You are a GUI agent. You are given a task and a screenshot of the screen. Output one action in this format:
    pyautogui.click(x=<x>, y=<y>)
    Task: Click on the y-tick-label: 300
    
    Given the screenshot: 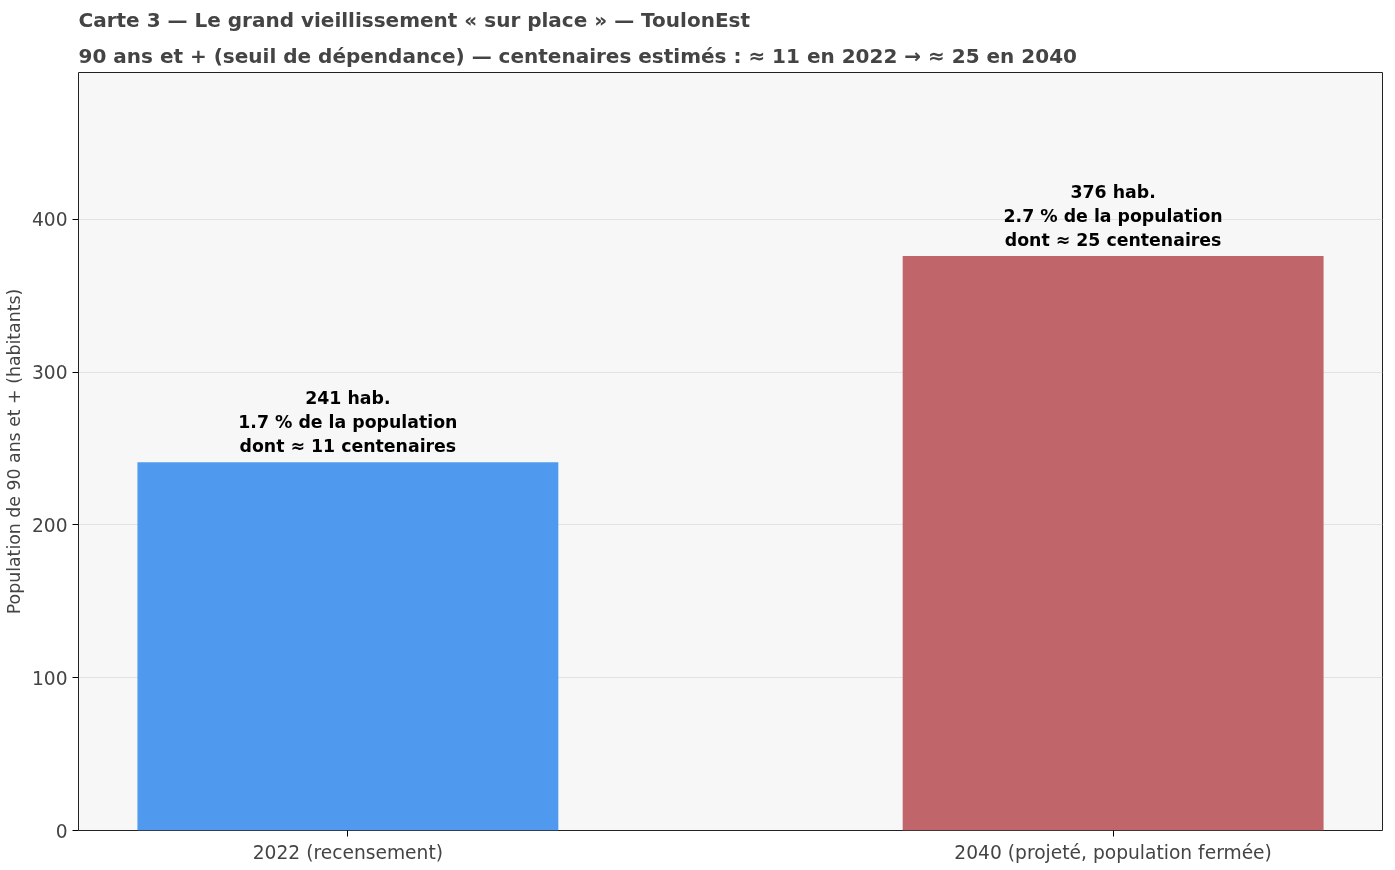 What is the action you would take?
    pyautogui.click(x=49, y=373)
    